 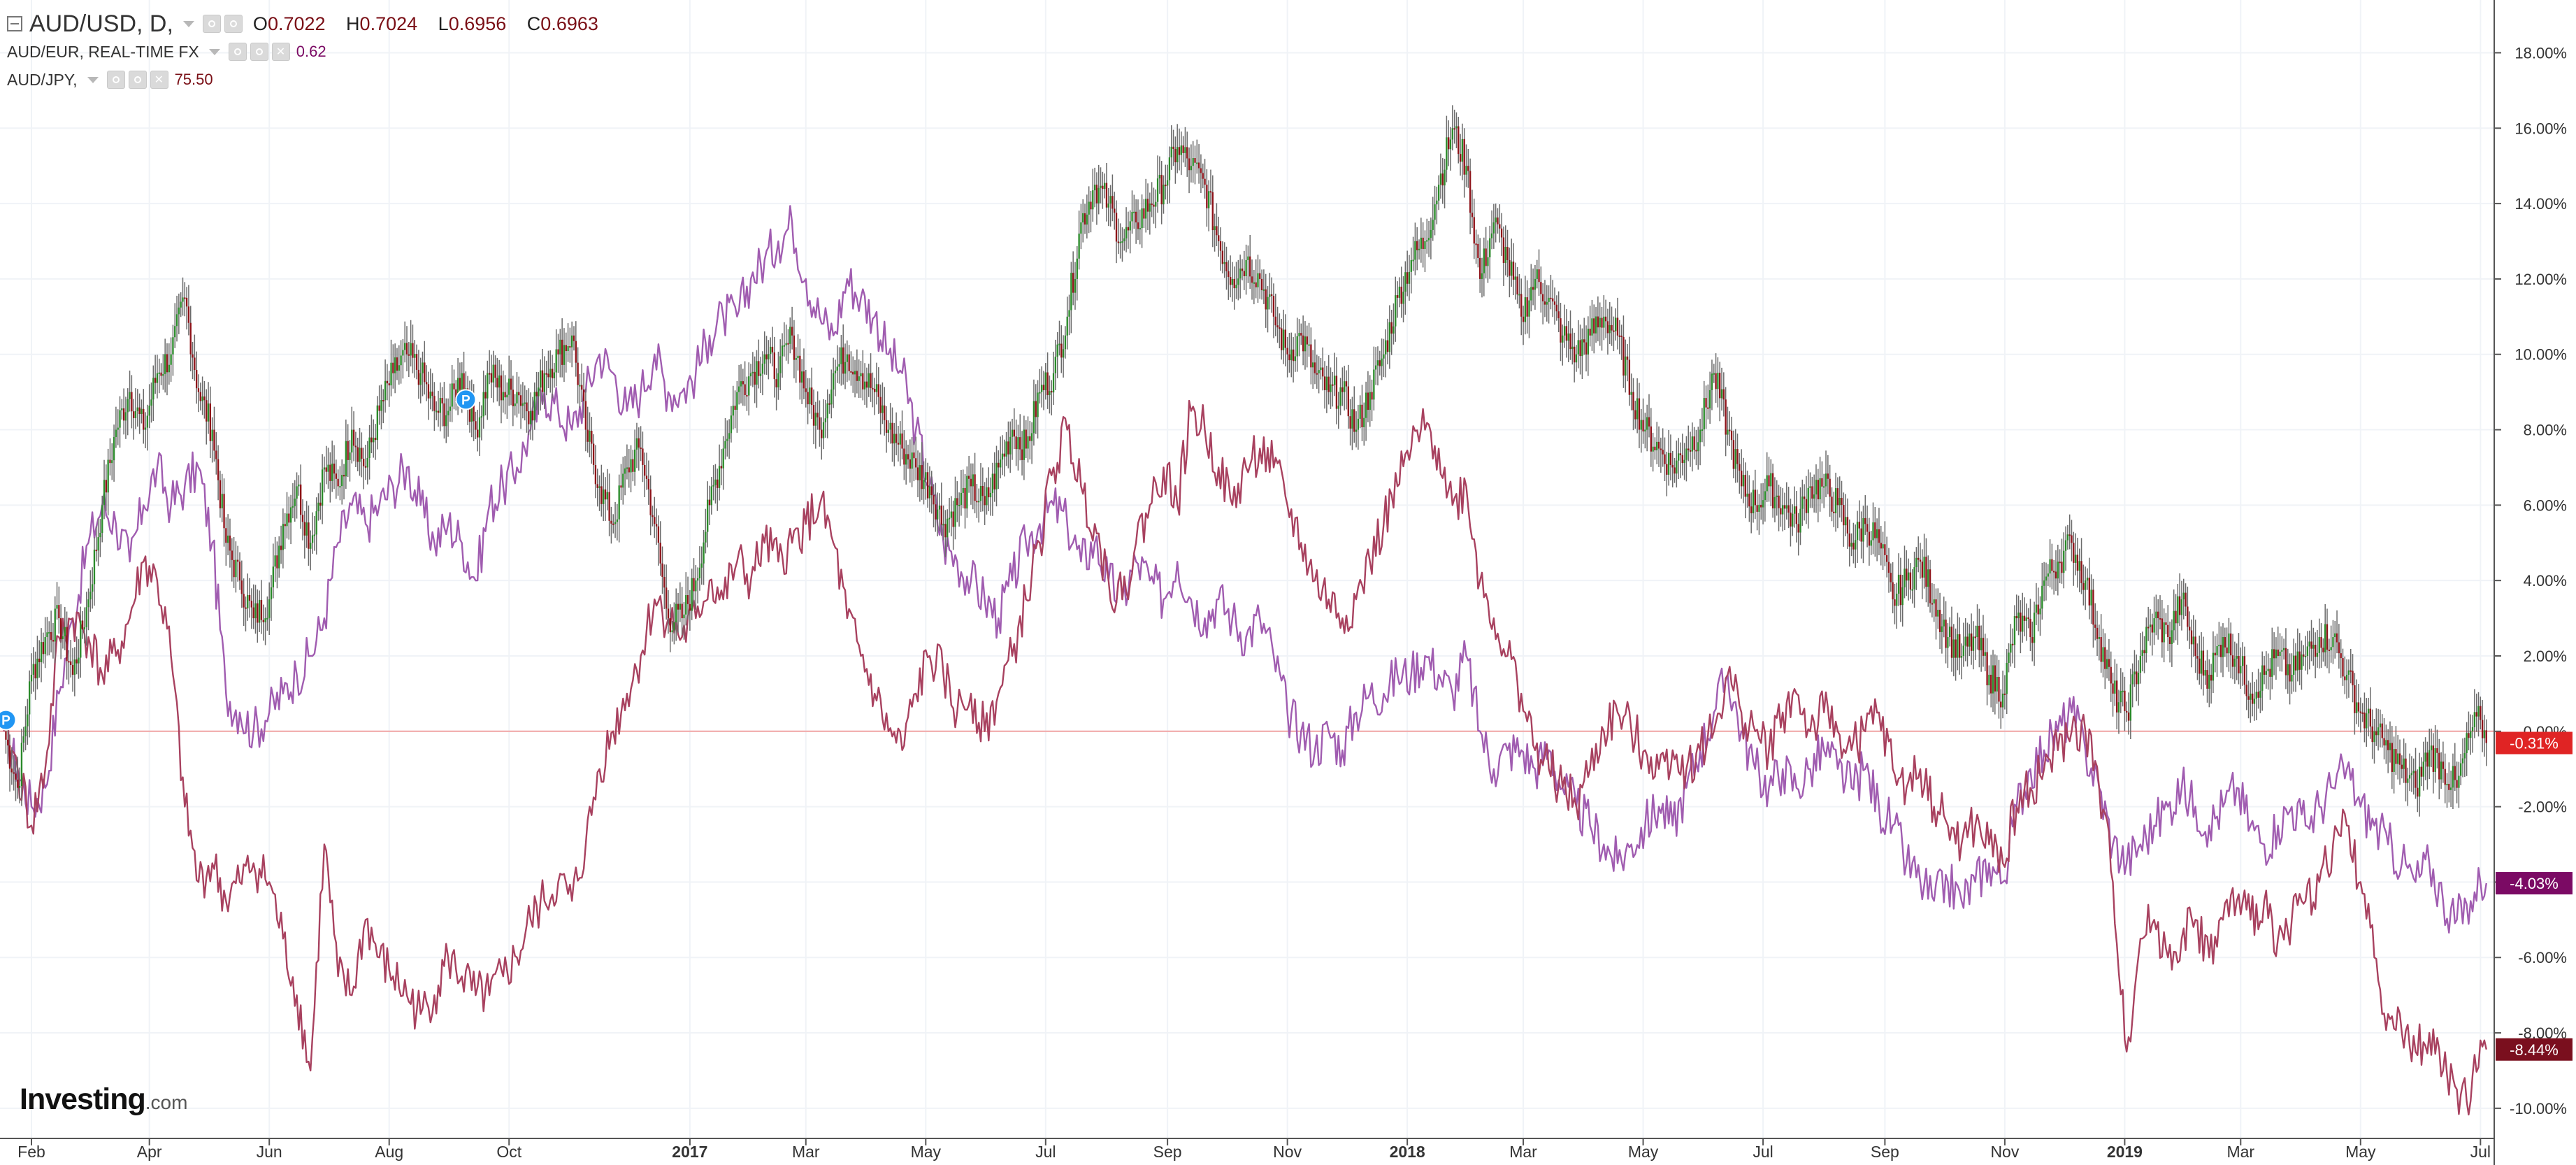 I want to click on main-symbol-label: AUD/USD, D,, so click(x=101, y=23).